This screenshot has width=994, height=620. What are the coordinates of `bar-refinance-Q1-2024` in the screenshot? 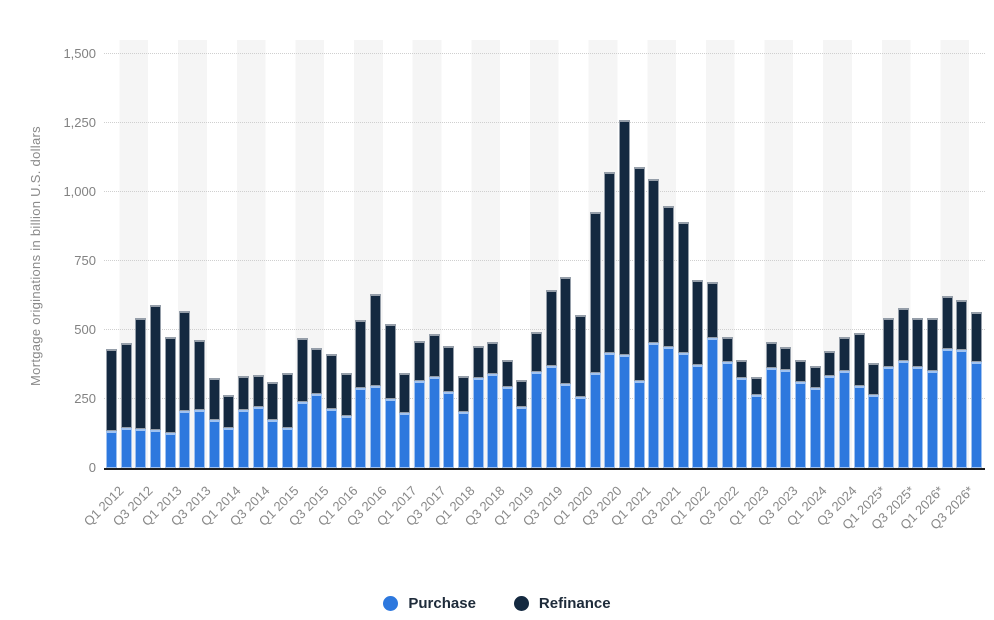 It's located at (815, 376).